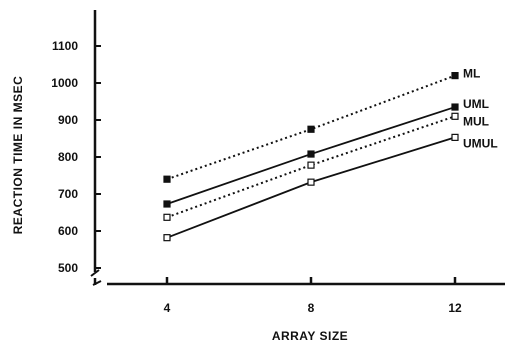  What do you see at coordinates (68, 157) in the screenshot?
I see `y-tick-label: 800` at bounding box center [68, 157].